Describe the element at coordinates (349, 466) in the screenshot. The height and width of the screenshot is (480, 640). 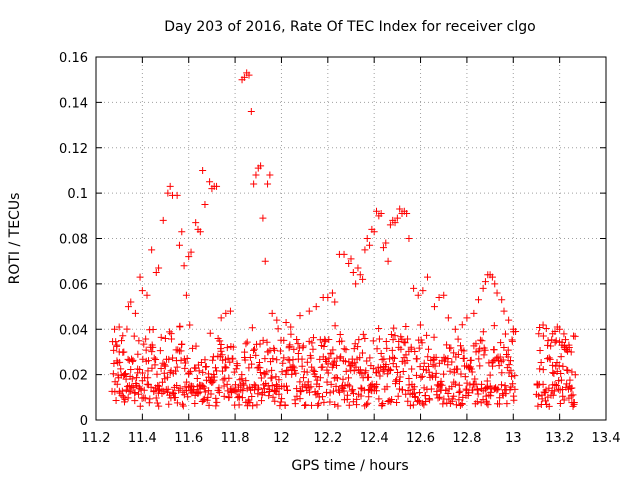
I see `x-axis-label: GPS time / hours` at that location.